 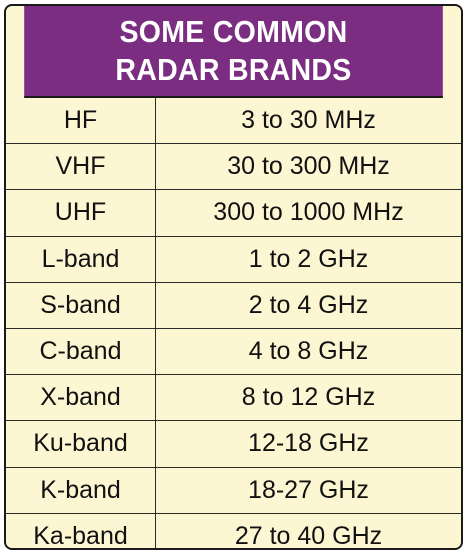 I want to click on frequency-range: 4 to 8 GHz, so click(x=308, y=352).